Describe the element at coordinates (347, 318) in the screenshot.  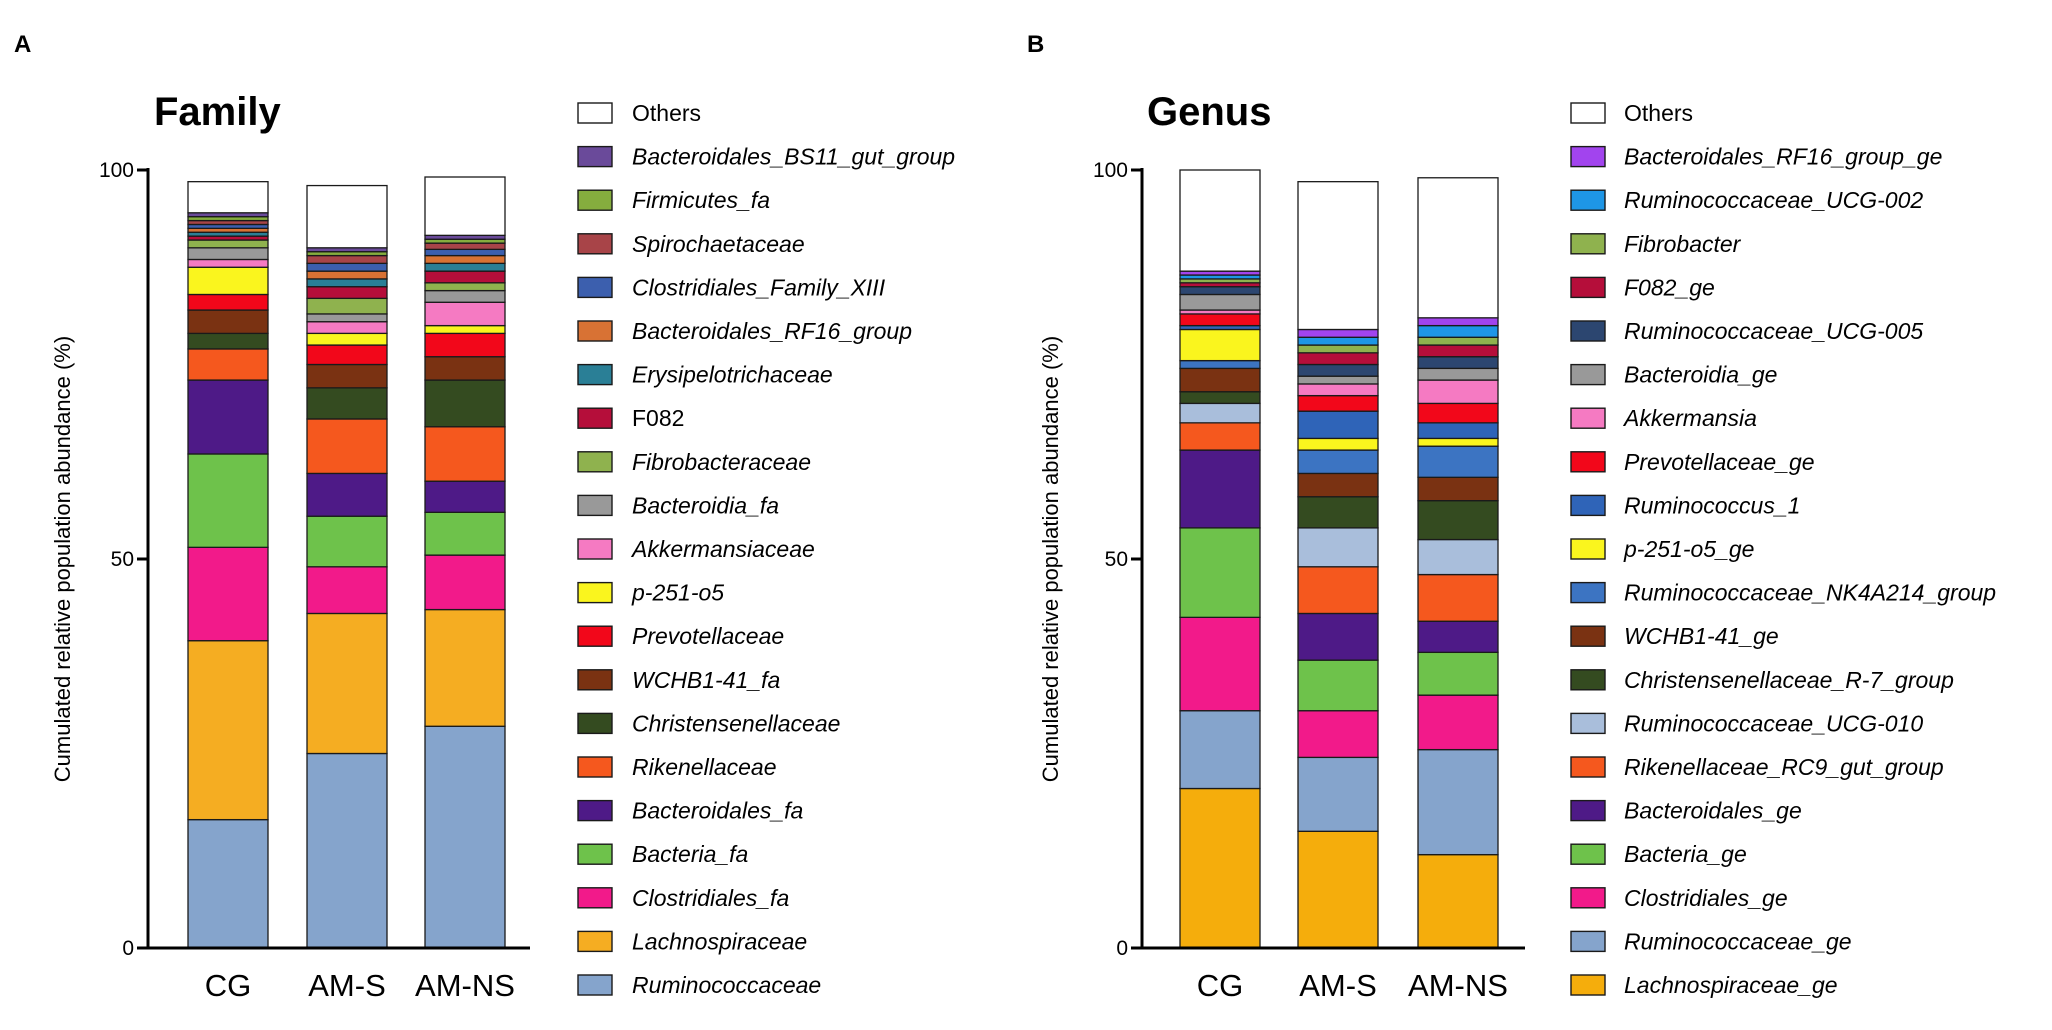
I see `bar-segment: Bacteroidia_fa (AM-S): 1` at that location.